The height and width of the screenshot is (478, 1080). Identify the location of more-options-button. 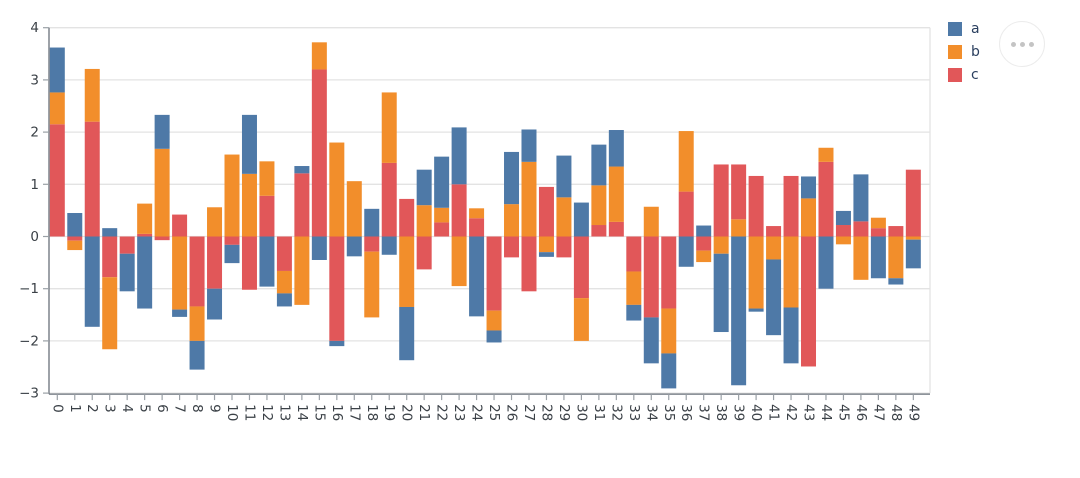
(1022, 44).